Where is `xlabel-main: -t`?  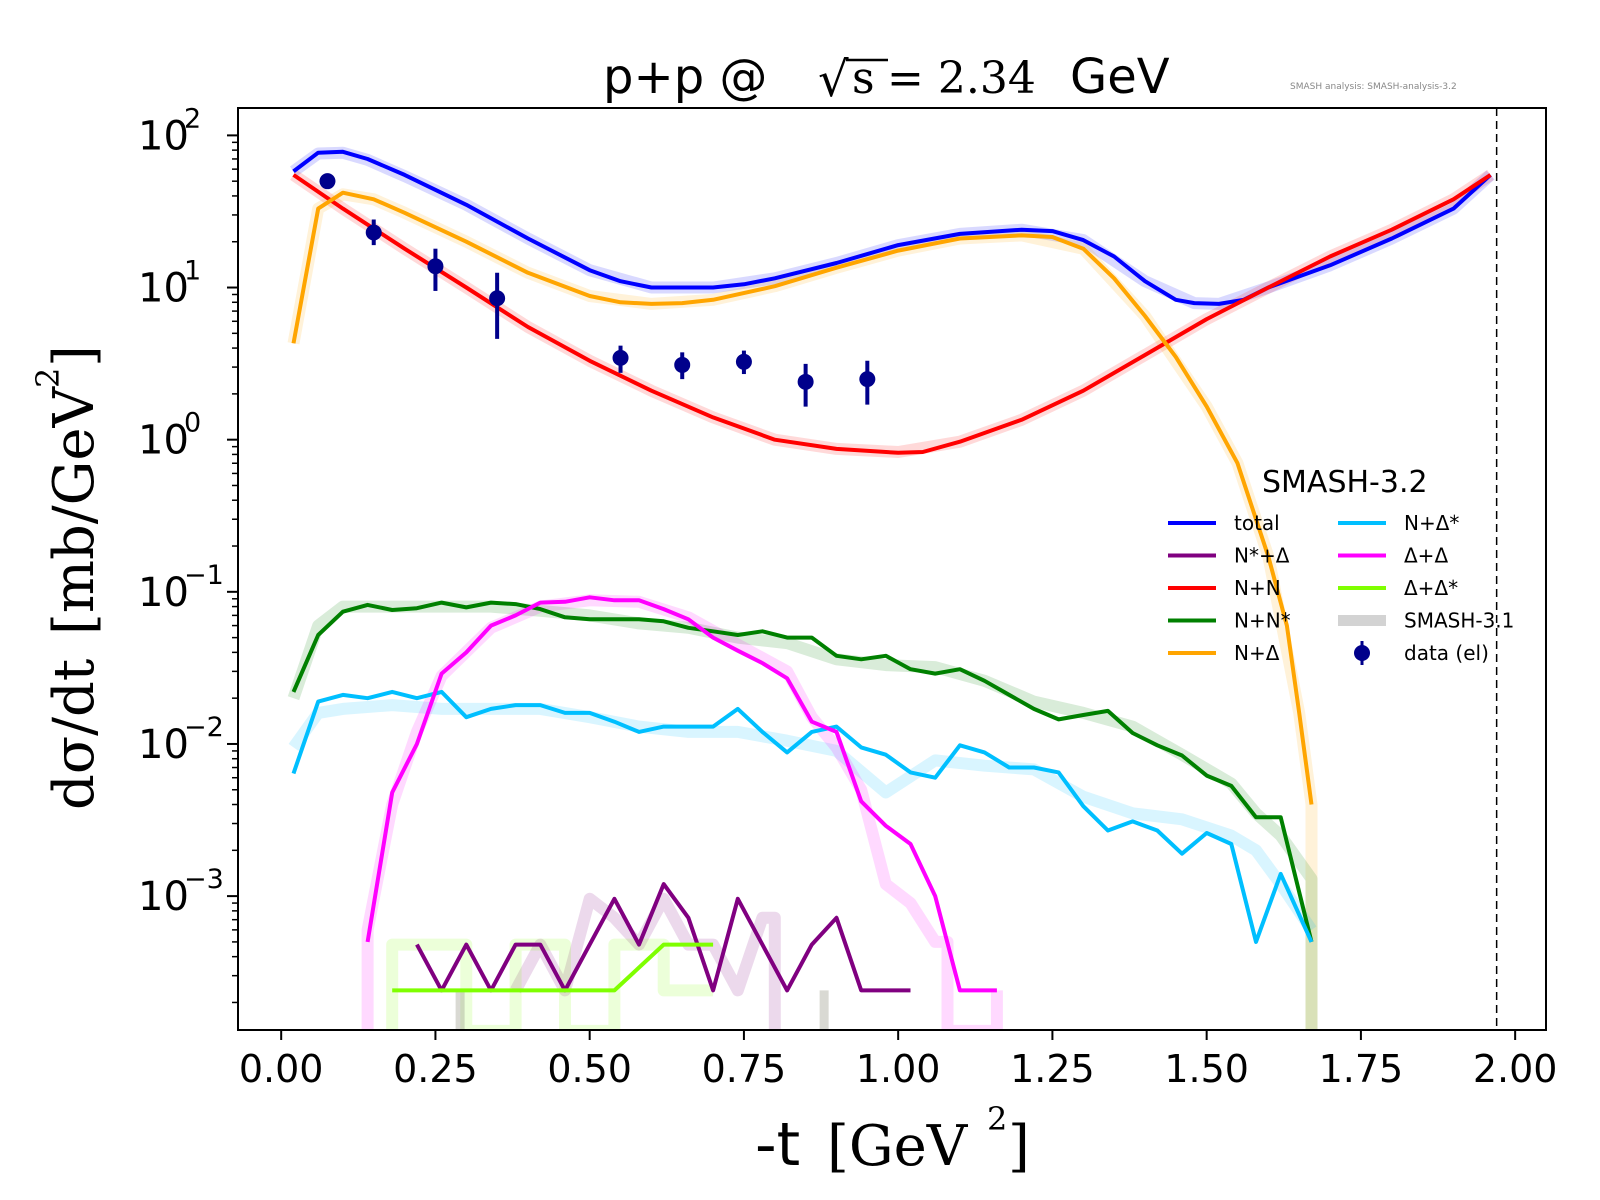 xlabel-main: -t is located at coordinates (777, 1145).